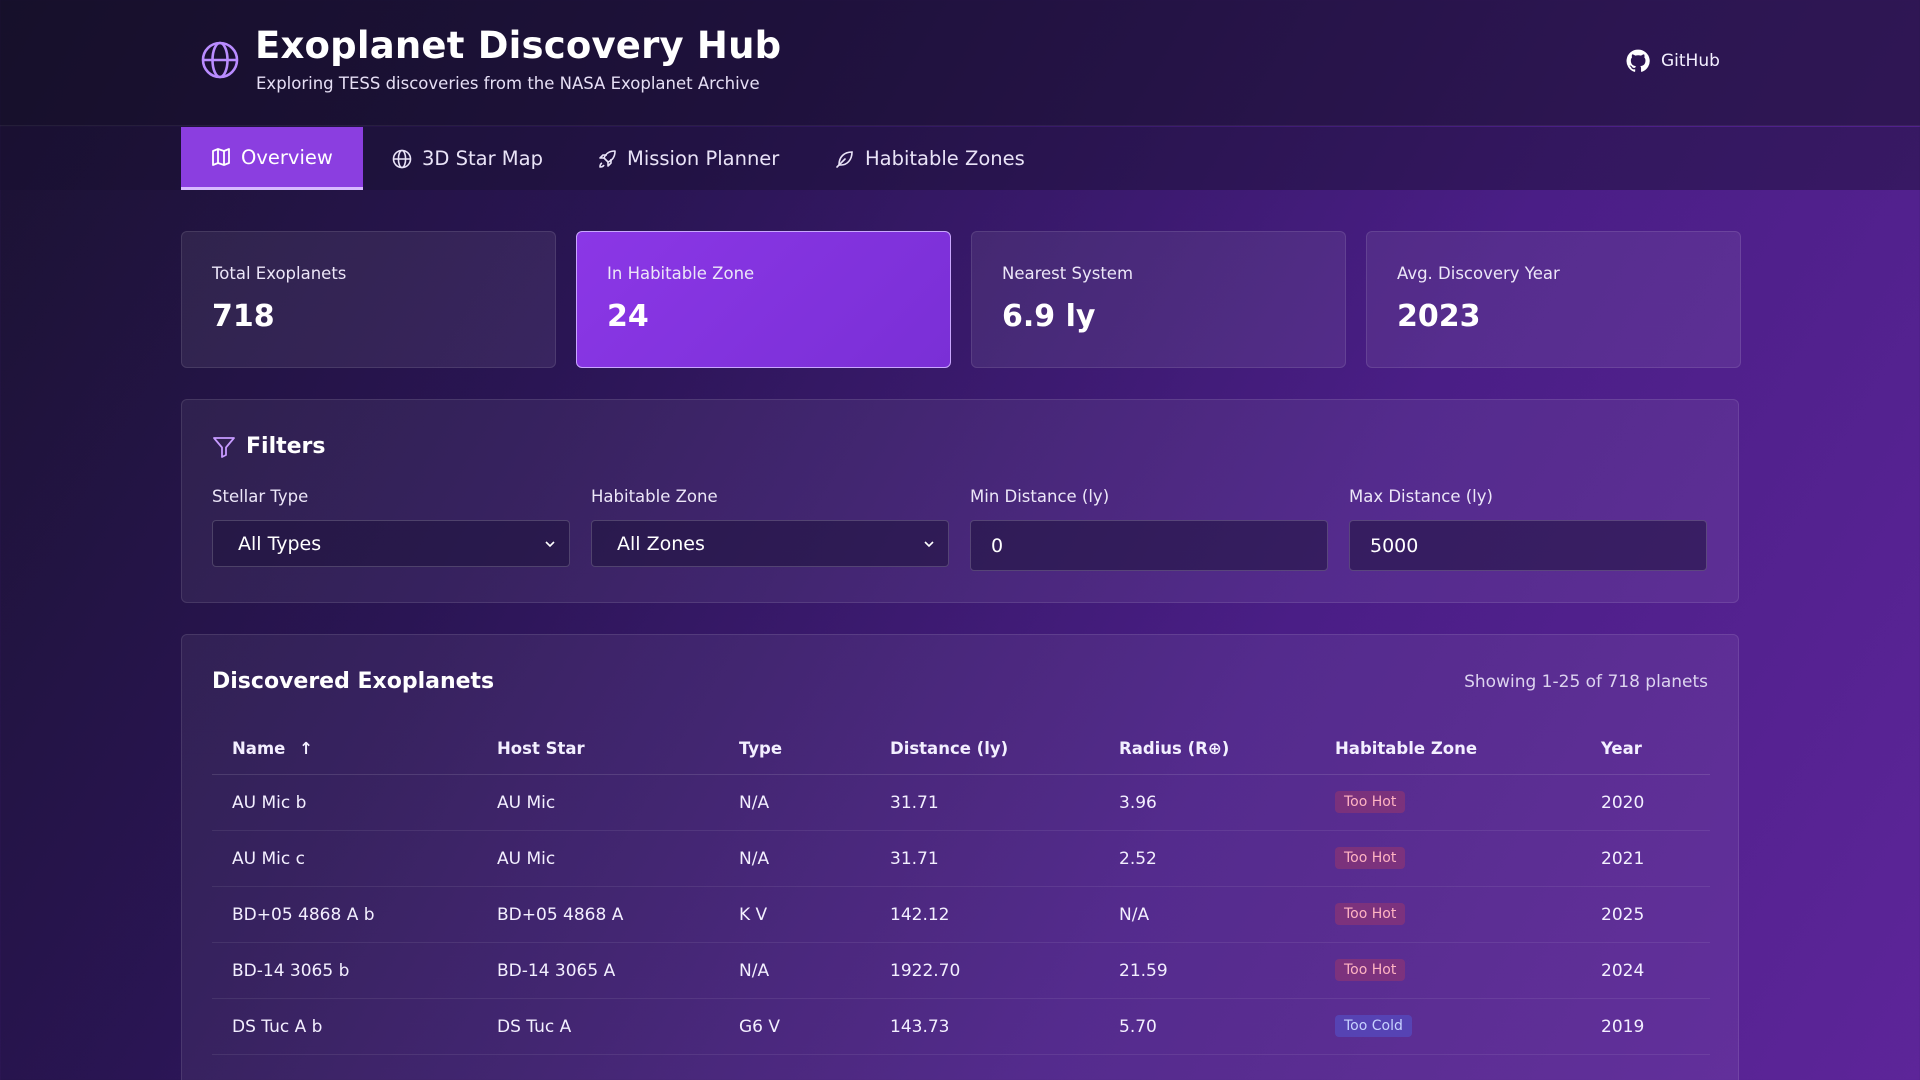 The image size is (1920, 1080). I want to click on cell-name: DS Tuc A b, so click(277, 1027).